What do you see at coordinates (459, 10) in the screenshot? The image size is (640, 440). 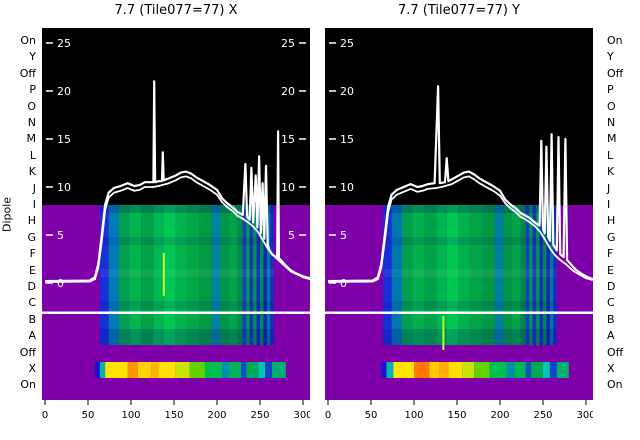 I see `panel-y-title: 7.7 (Tile077=77) Y` at bounding box center [459, 10].